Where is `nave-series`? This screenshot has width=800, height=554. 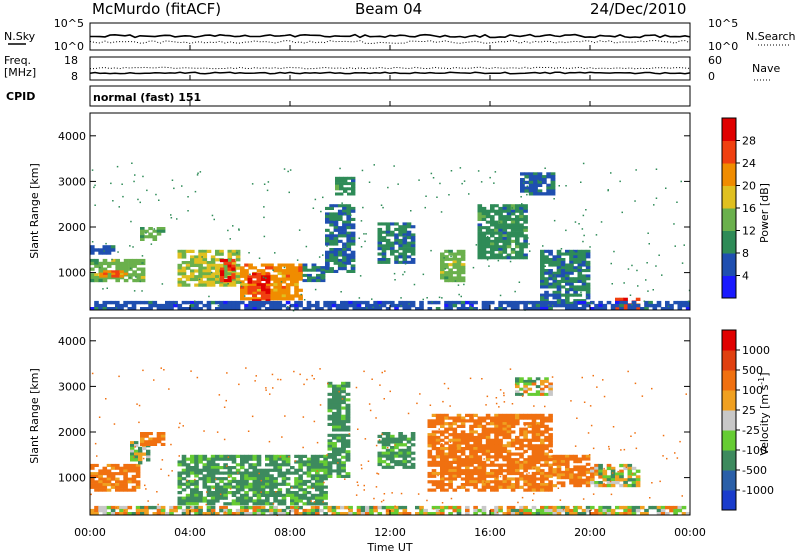 nave-series is located at coordinates (390, 68).